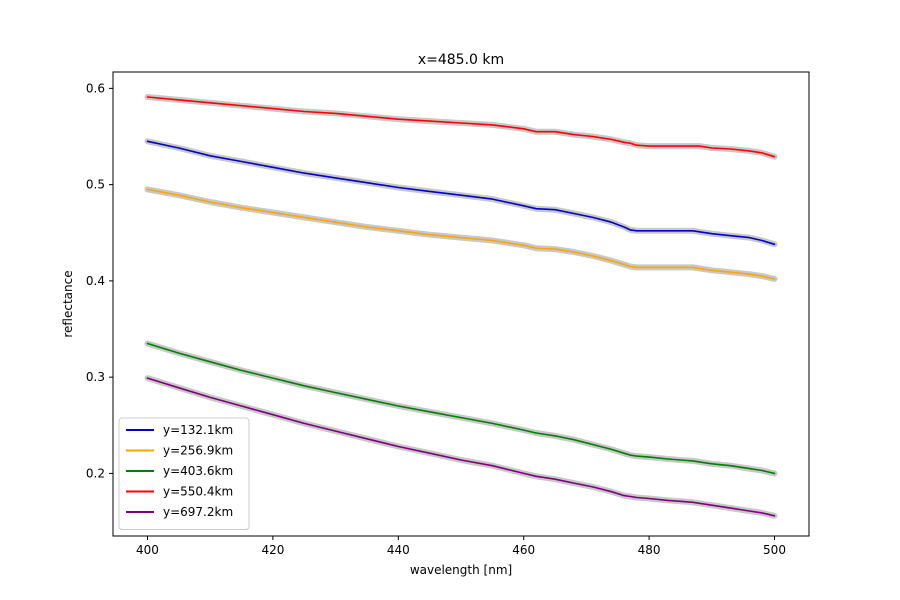  I want to click on x-tick-label: 400, so click(147, 550).